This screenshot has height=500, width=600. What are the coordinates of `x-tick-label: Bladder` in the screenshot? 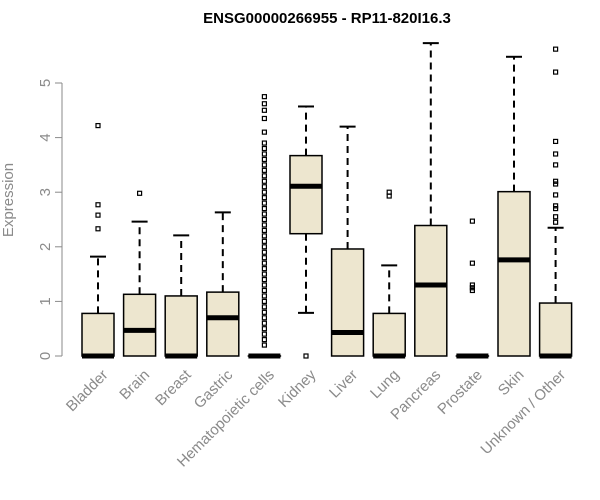 It's located at (87, 390).